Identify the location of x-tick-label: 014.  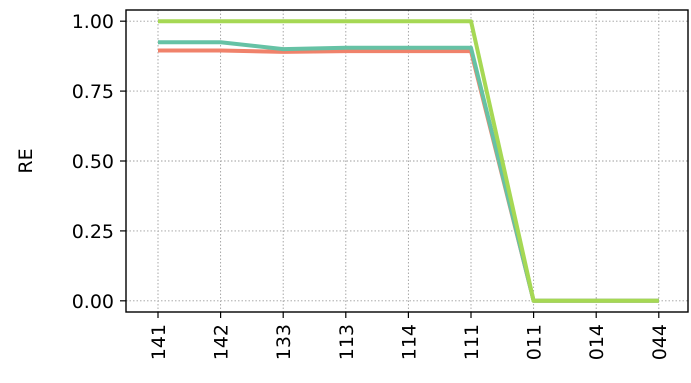
(597, 342).